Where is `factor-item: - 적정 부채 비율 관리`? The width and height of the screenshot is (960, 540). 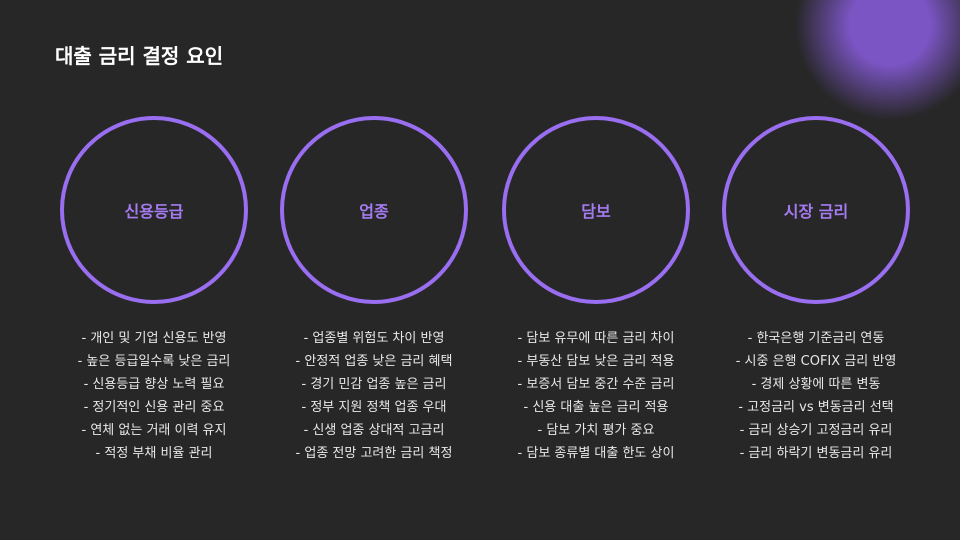
factor-item: - 적정 부채 비율 관리 is located at coordinates (154, 453).